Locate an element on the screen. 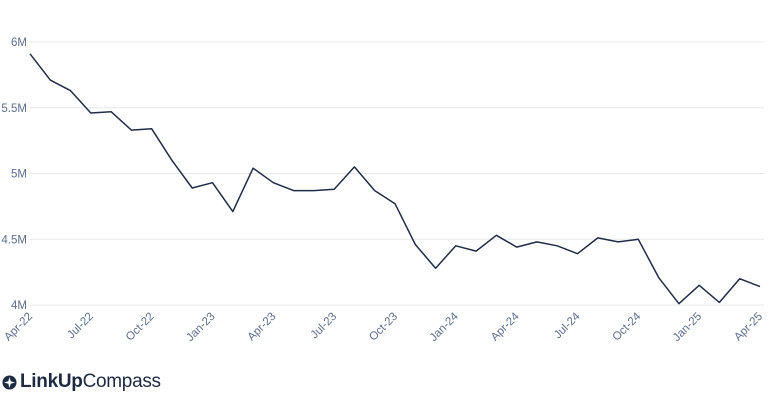 This screenshot has height=401, width=768. x-tick-label: Jan-23 is located at coordinates (200, 327).